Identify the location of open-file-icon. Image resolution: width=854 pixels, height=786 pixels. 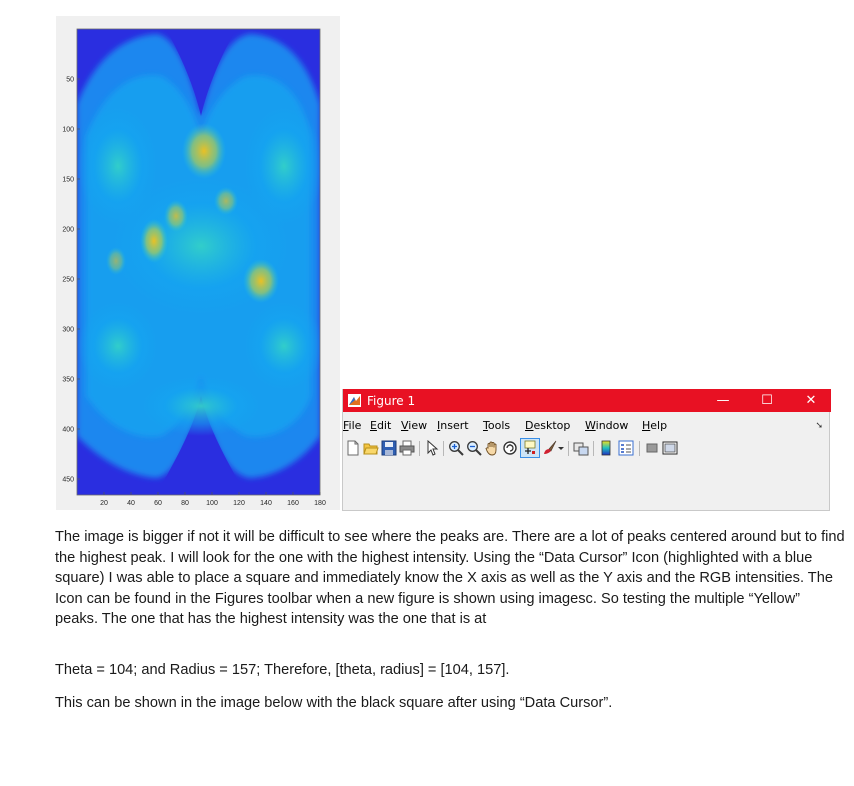
(371, 448).